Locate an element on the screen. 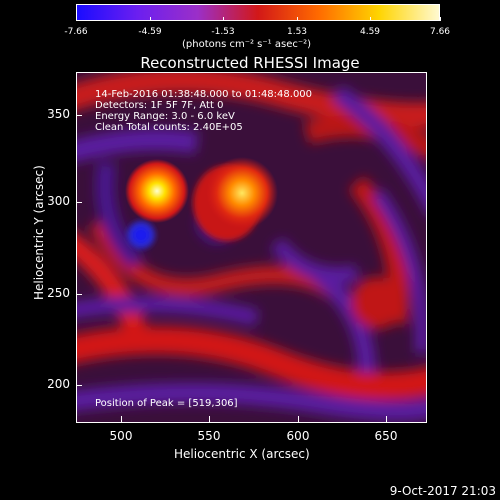 This screenshot has height=500, width=500. x-tick-label: 550 is located at coordinates (209, 436).